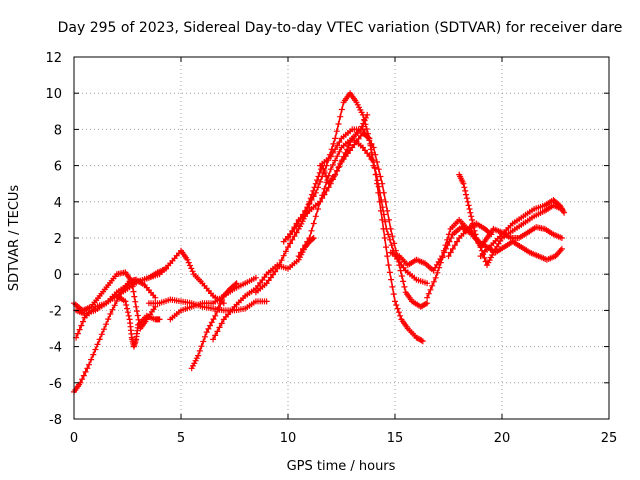 The image size is (640, 480). Describe the element at coordinates (55, 311) in the screenshot. I see `y-tick-label: -2` at that location.